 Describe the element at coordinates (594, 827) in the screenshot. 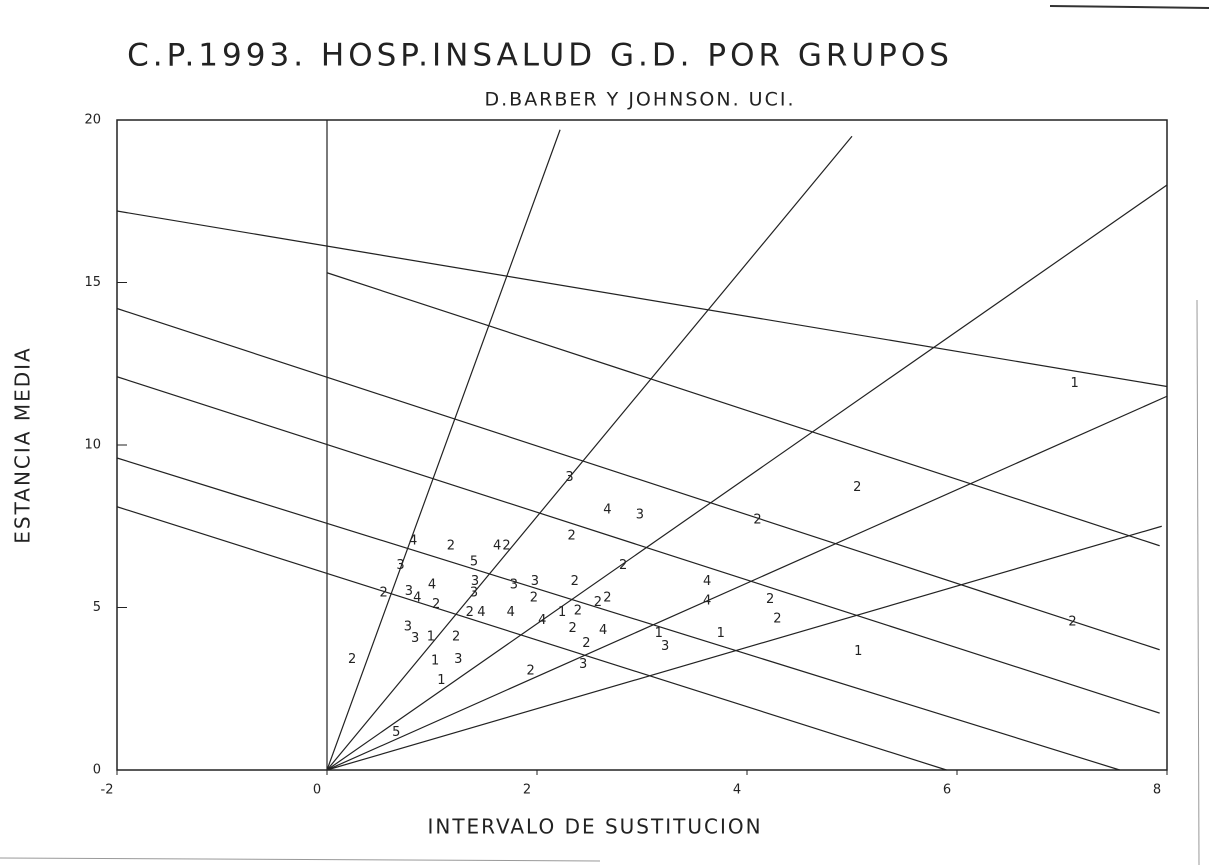

I see `x-axis-label: INTERVALO DE SUSTITUCION` at that location.